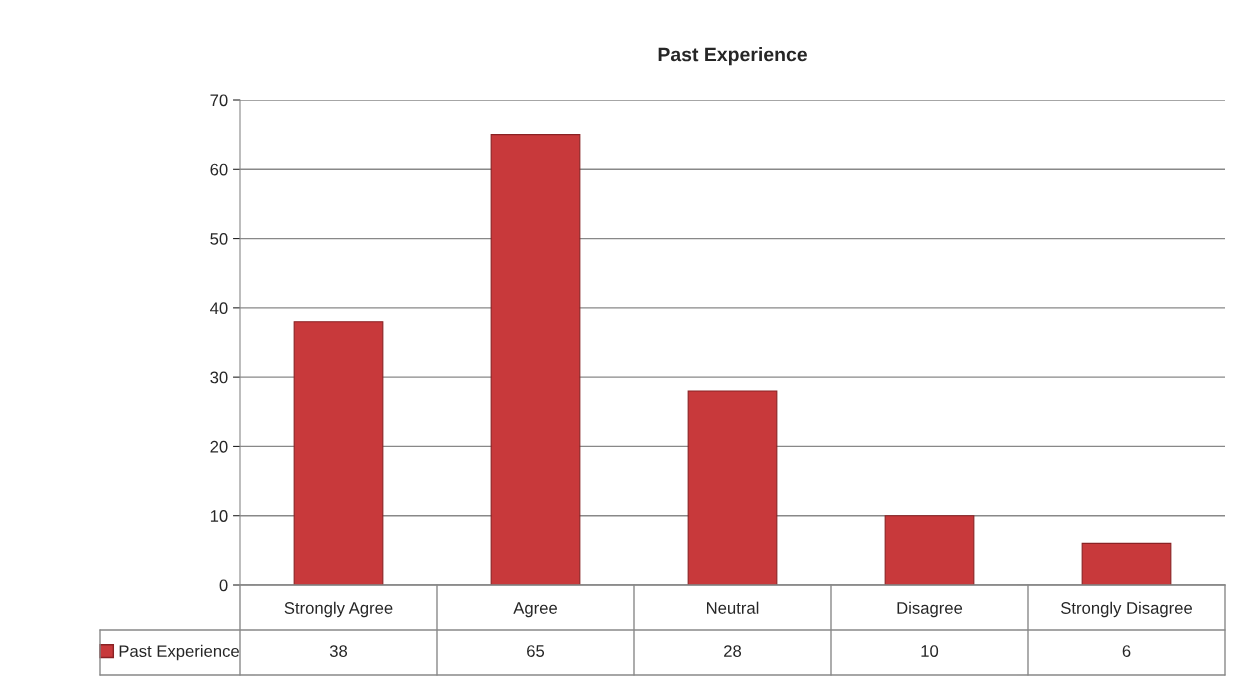  What do you see at coordinates (223, 585) in the screenshot?
I see `y-tick-label: 0` at bounding box center [223, 585].